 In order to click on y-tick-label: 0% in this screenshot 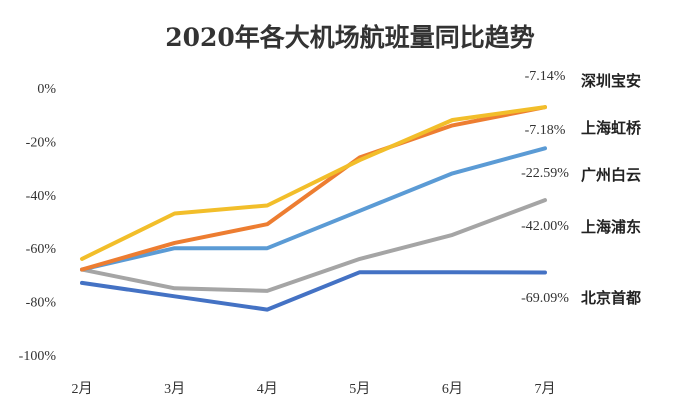, I will do `click(46, 89)`.